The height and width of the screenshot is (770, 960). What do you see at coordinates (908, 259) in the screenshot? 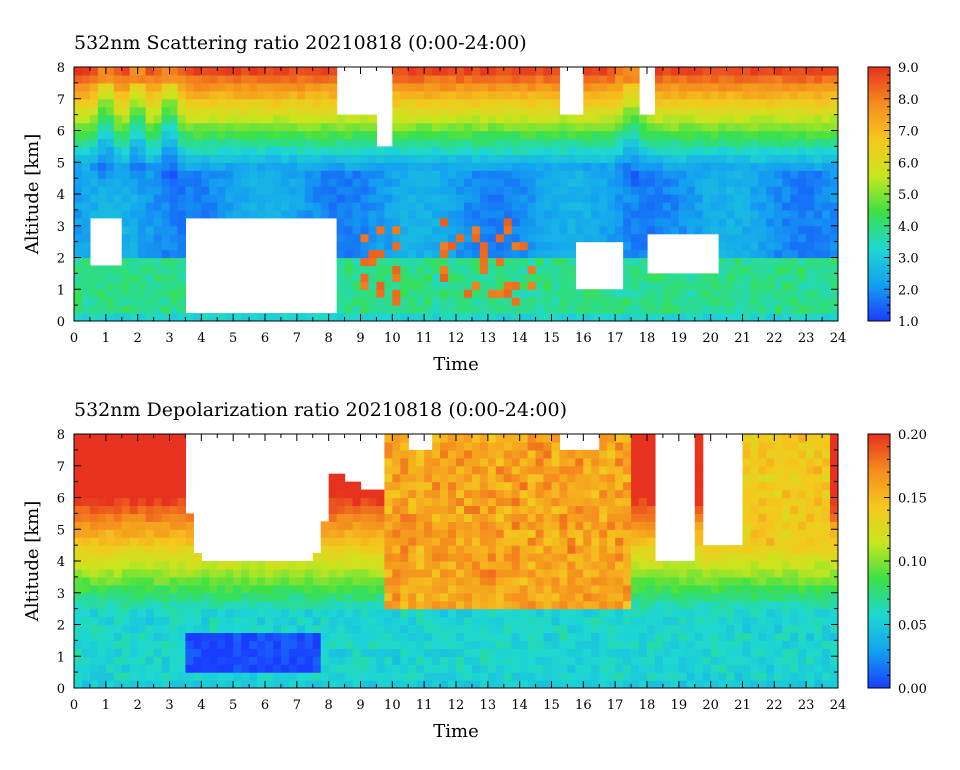
I see `colorbar-tick-label: 3.0` at bounding box center [908, 259].